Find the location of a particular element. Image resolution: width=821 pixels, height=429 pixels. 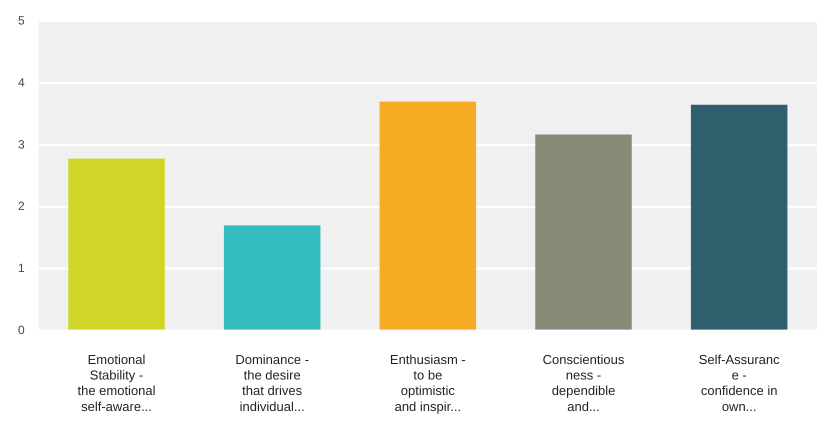

y-tick-label: 4 is located at coordinates (21, 82).